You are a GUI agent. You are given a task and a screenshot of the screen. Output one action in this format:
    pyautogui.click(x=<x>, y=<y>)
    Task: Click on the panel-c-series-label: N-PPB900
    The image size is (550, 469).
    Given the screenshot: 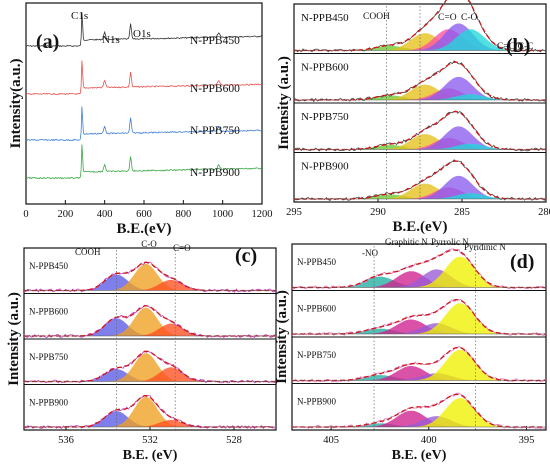 What is the action you would take?
    pyautogui.click(x=49, y=403)
    